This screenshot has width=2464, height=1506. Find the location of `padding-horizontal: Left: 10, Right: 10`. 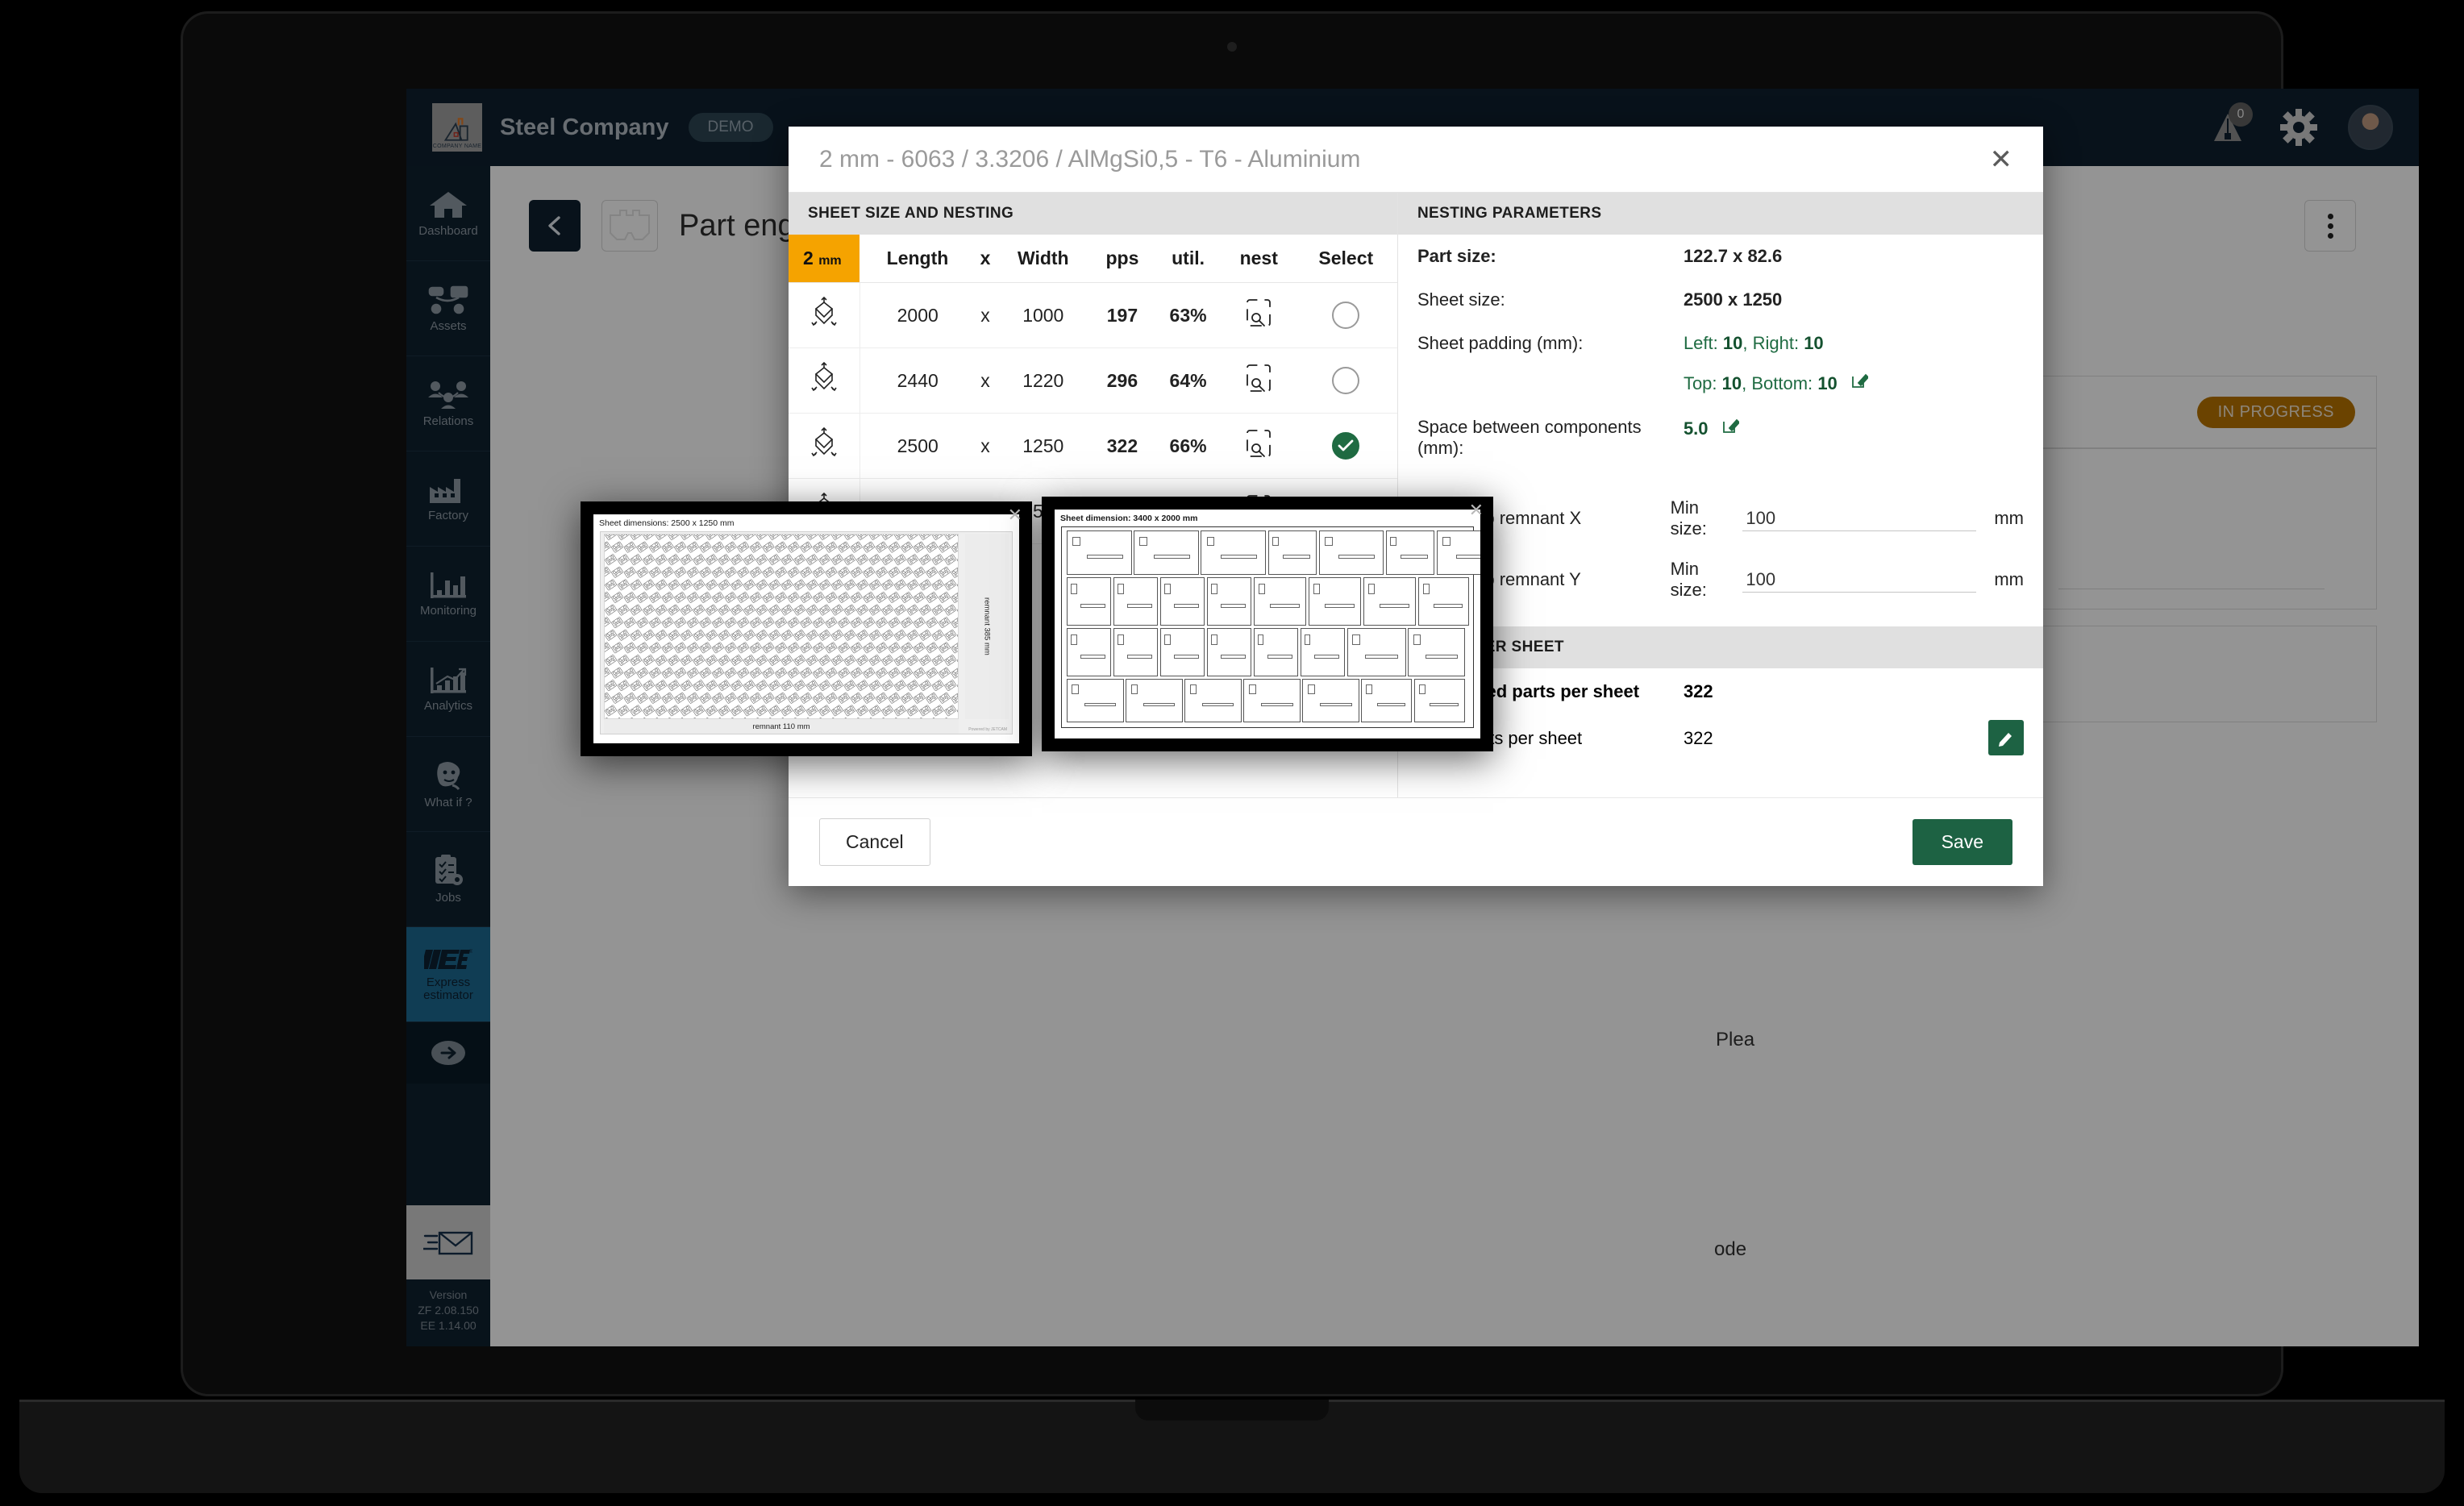

padding-horizontal: Left: 10, Right: 10 is located at coordinates (1753, 343).